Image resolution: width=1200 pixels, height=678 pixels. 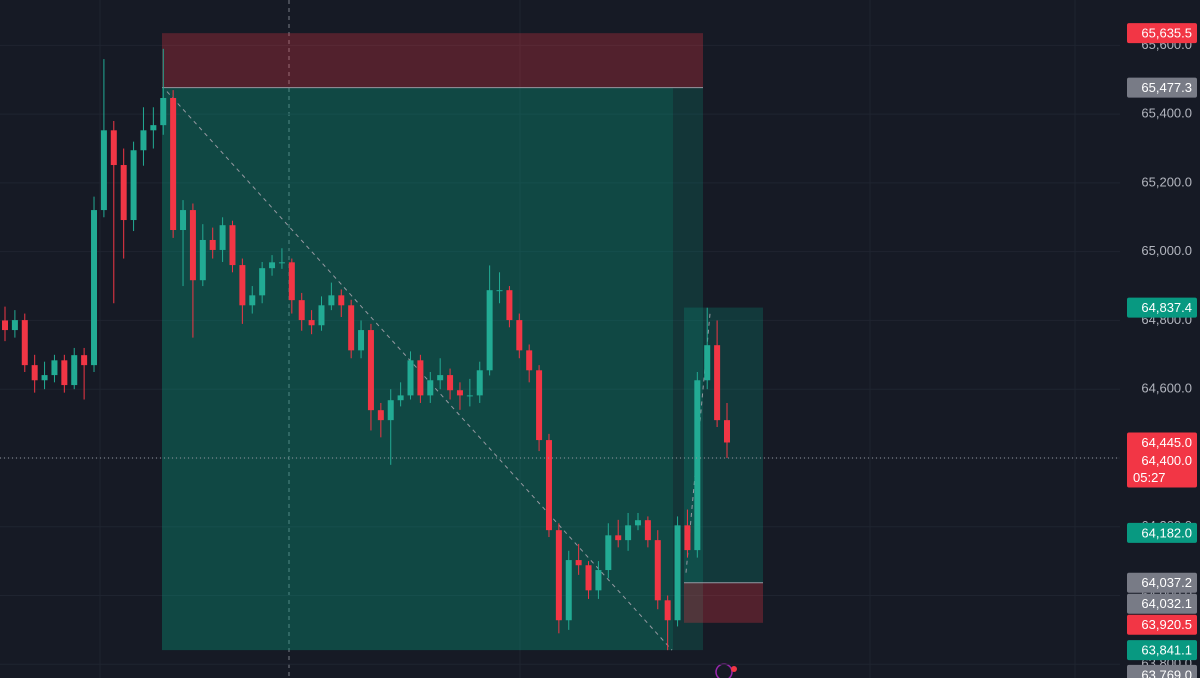 I want to click on price-badge-label: 65,635.5, so click(x=1166, y=33).